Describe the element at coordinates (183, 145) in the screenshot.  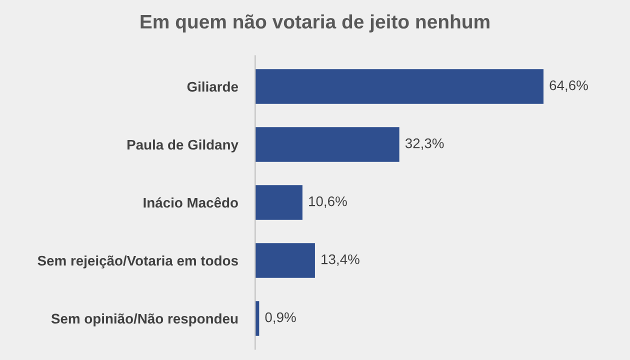
I see `y-tick-label: Paula de Gildany` at that location.